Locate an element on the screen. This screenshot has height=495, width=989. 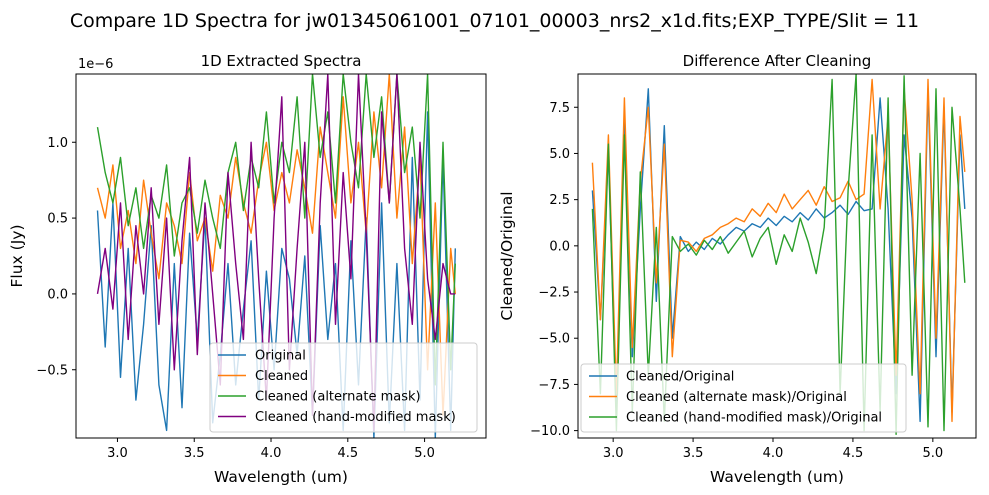
legend-entry: Original is located at coordinates (280, 356).